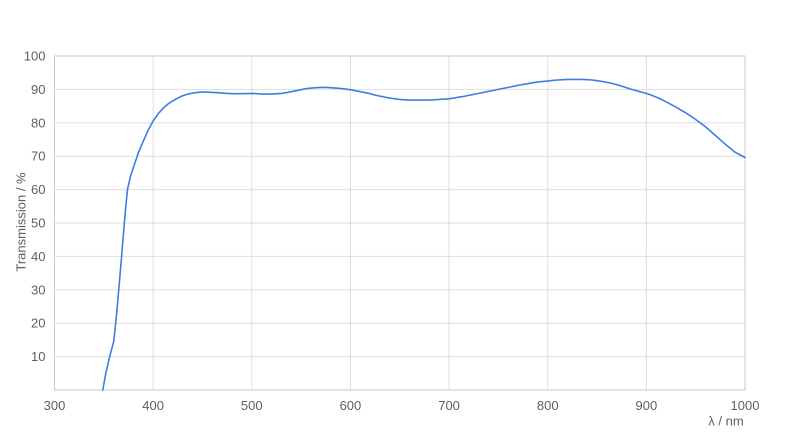 Image resolution: width=800 pixels, height=446 pixels. Describe the element at coordinates (449, 405) in the screenshot. I see `x-tick-label: 700` at that location.